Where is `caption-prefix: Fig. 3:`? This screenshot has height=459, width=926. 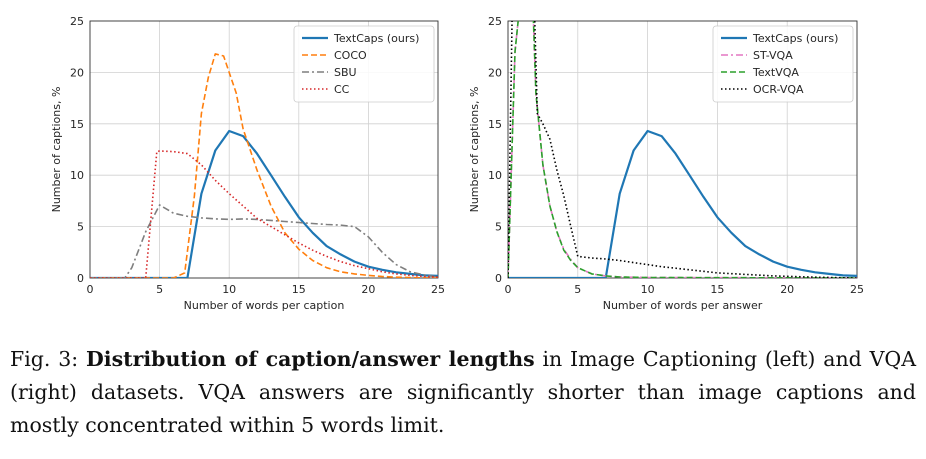 caption-prefix: Fig. 3: is located at coordinates (48, 359).